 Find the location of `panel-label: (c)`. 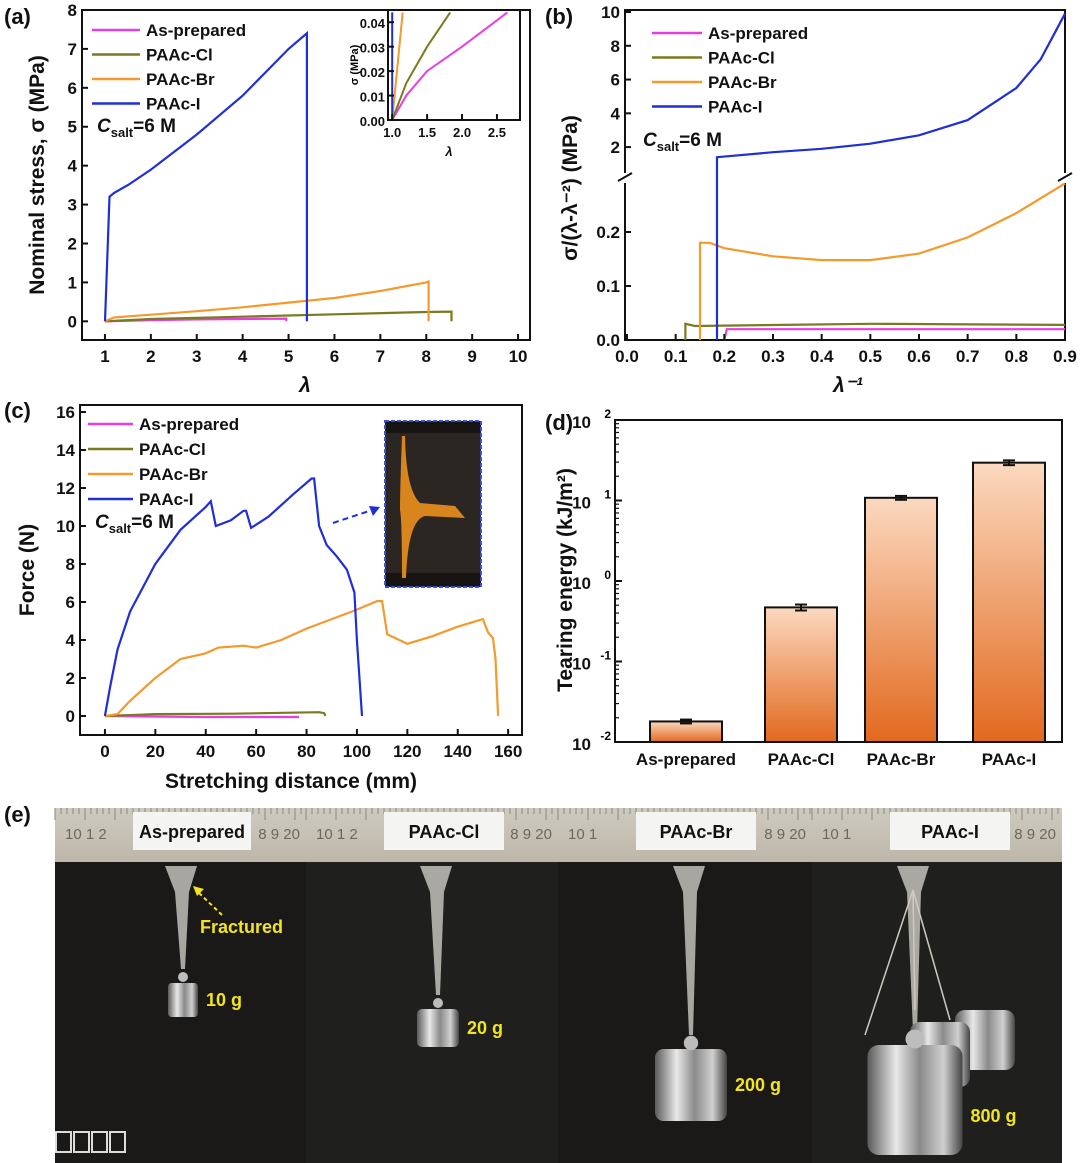

panel-label: (c) is located at coordinates (17, 410).